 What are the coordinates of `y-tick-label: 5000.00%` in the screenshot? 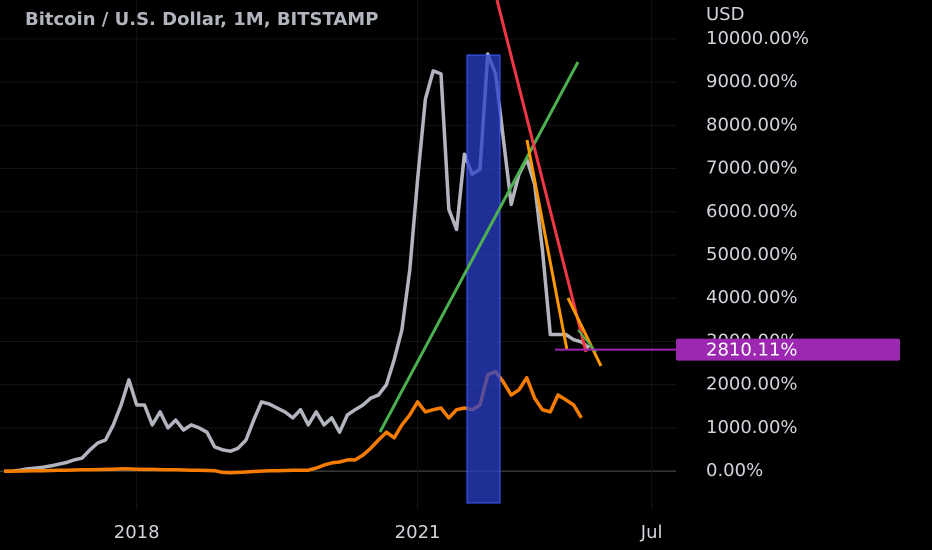 It's located at (752, 254).